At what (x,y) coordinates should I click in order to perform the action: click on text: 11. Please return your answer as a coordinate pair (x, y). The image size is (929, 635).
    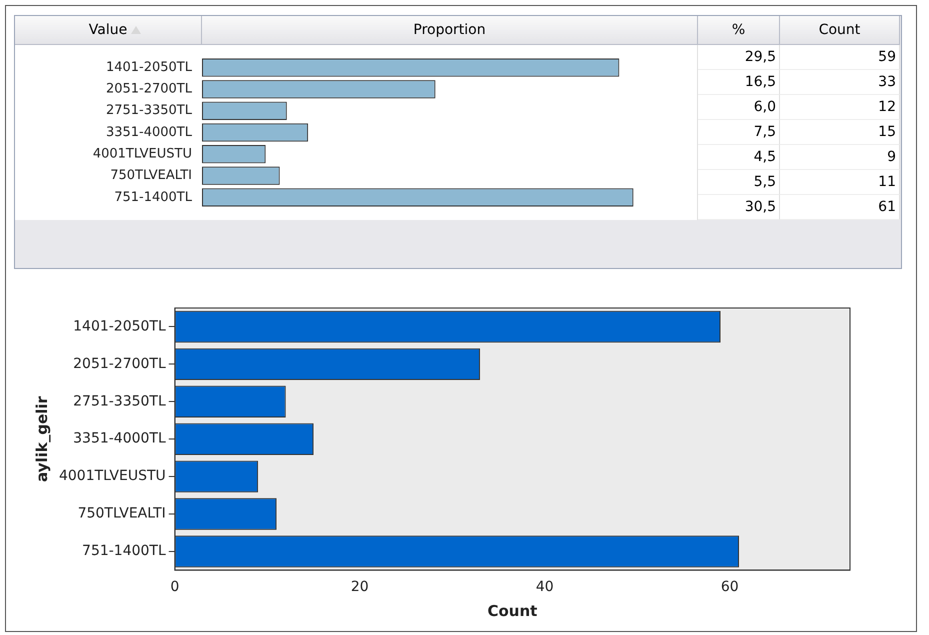
    Looking at the image, I should click on (840, 182).